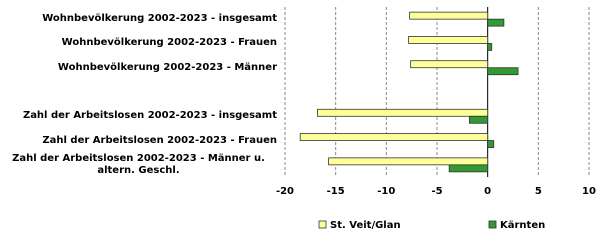 This screenshot has height=244, width=605. Describe the element at coordinates (436, 191) in the screenshot. I see `x-tick-label: -5` at that location.